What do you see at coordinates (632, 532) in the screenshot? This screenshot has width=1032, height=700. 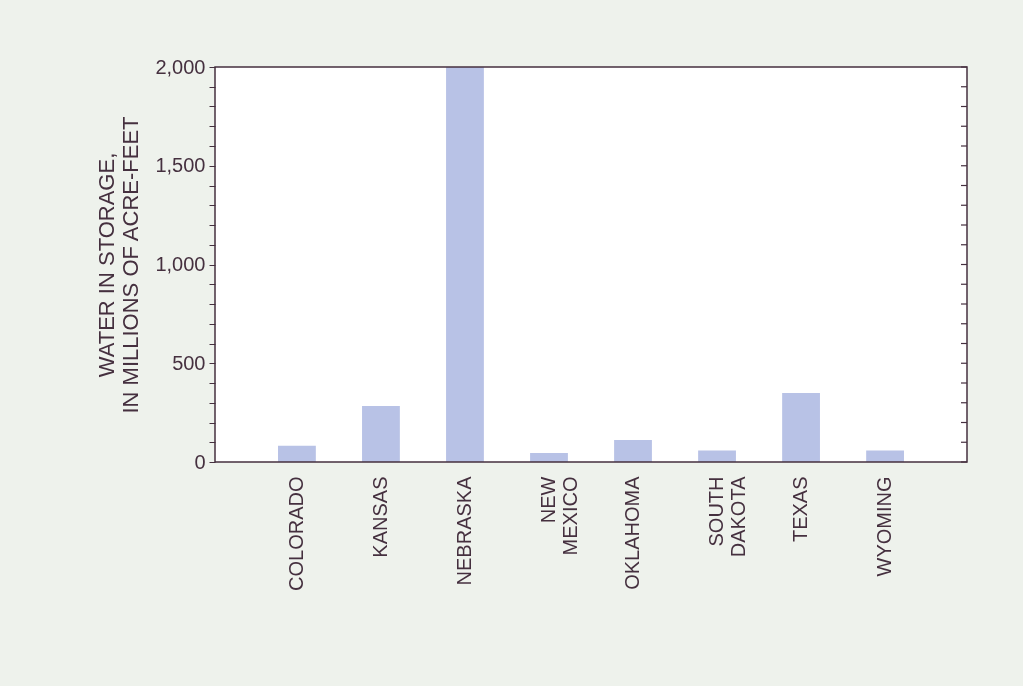 I see `x-tick-label: OKLAHOMA` at bounding box center [632, 532].